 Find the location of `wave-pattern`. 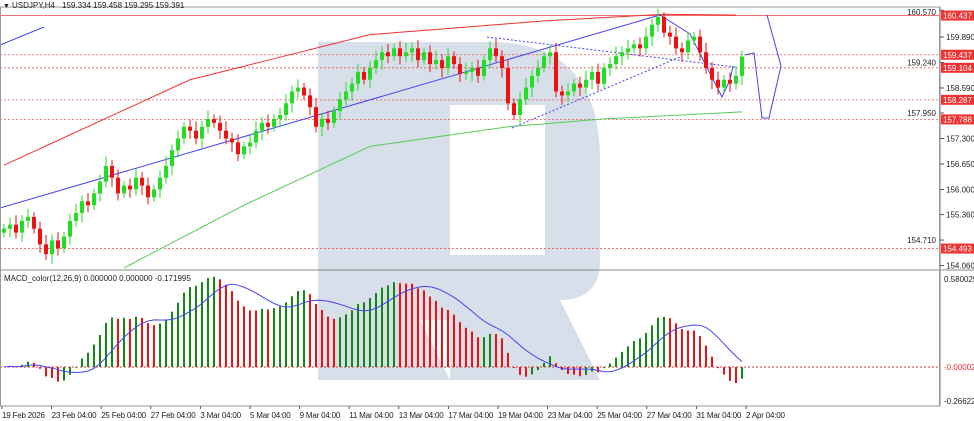

wave-pattern is located at coordinates (696, 56).